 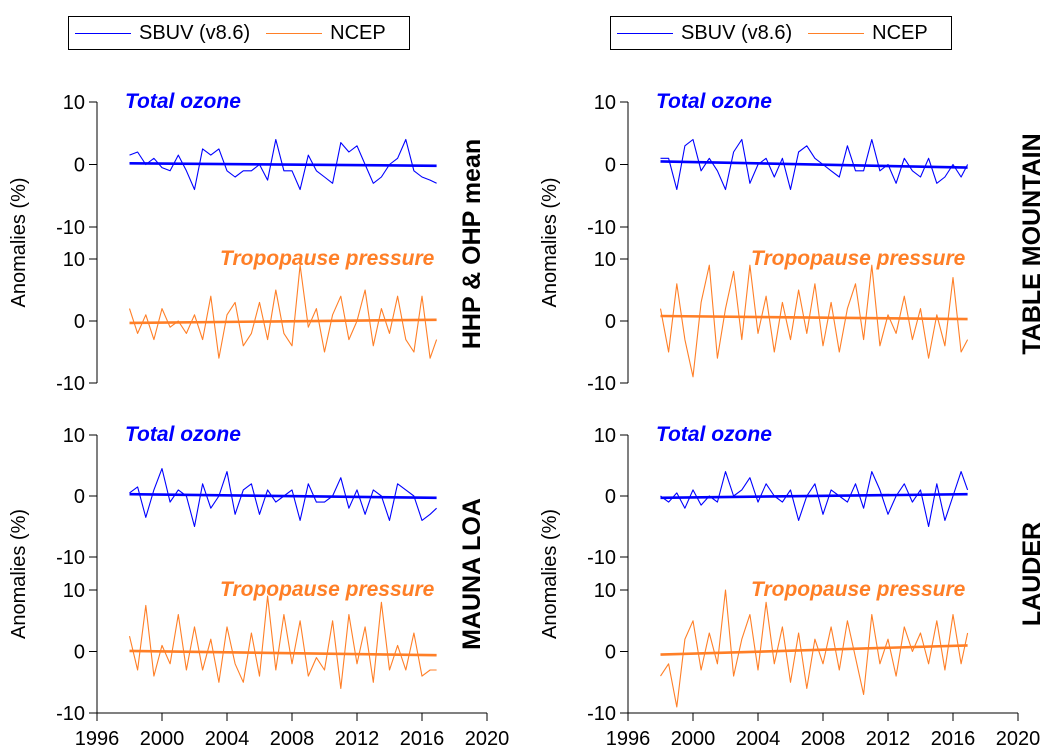 I want to click on station-label: HHP & OHP mean, so click(x=472, y=244).